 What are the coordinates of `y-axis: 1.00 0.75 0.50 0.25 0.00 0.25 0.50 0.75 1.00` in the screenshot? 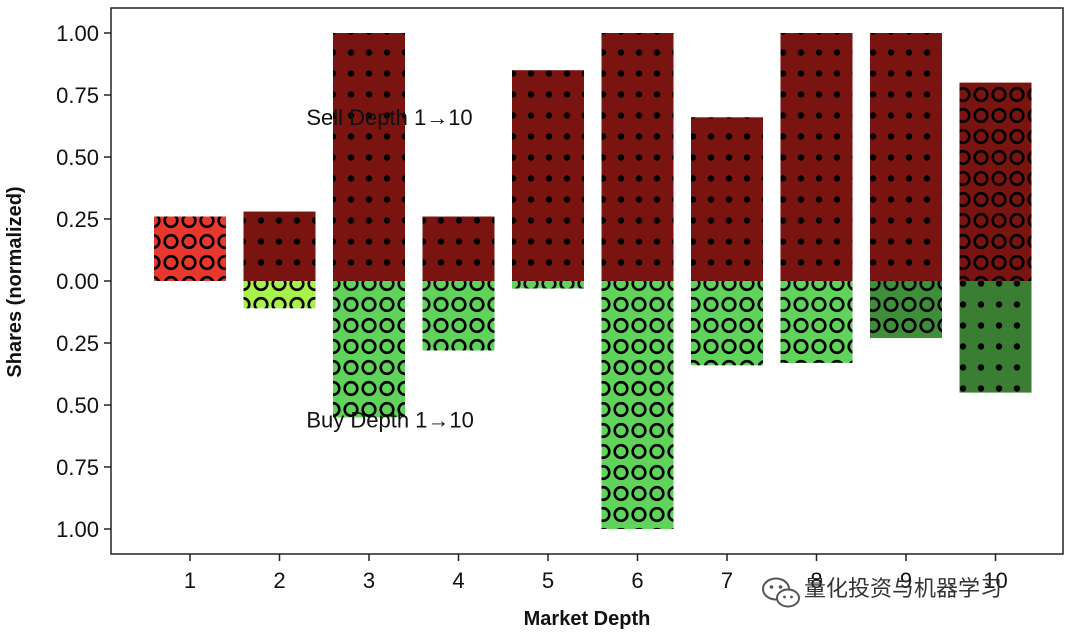 It's located at (83, 281).